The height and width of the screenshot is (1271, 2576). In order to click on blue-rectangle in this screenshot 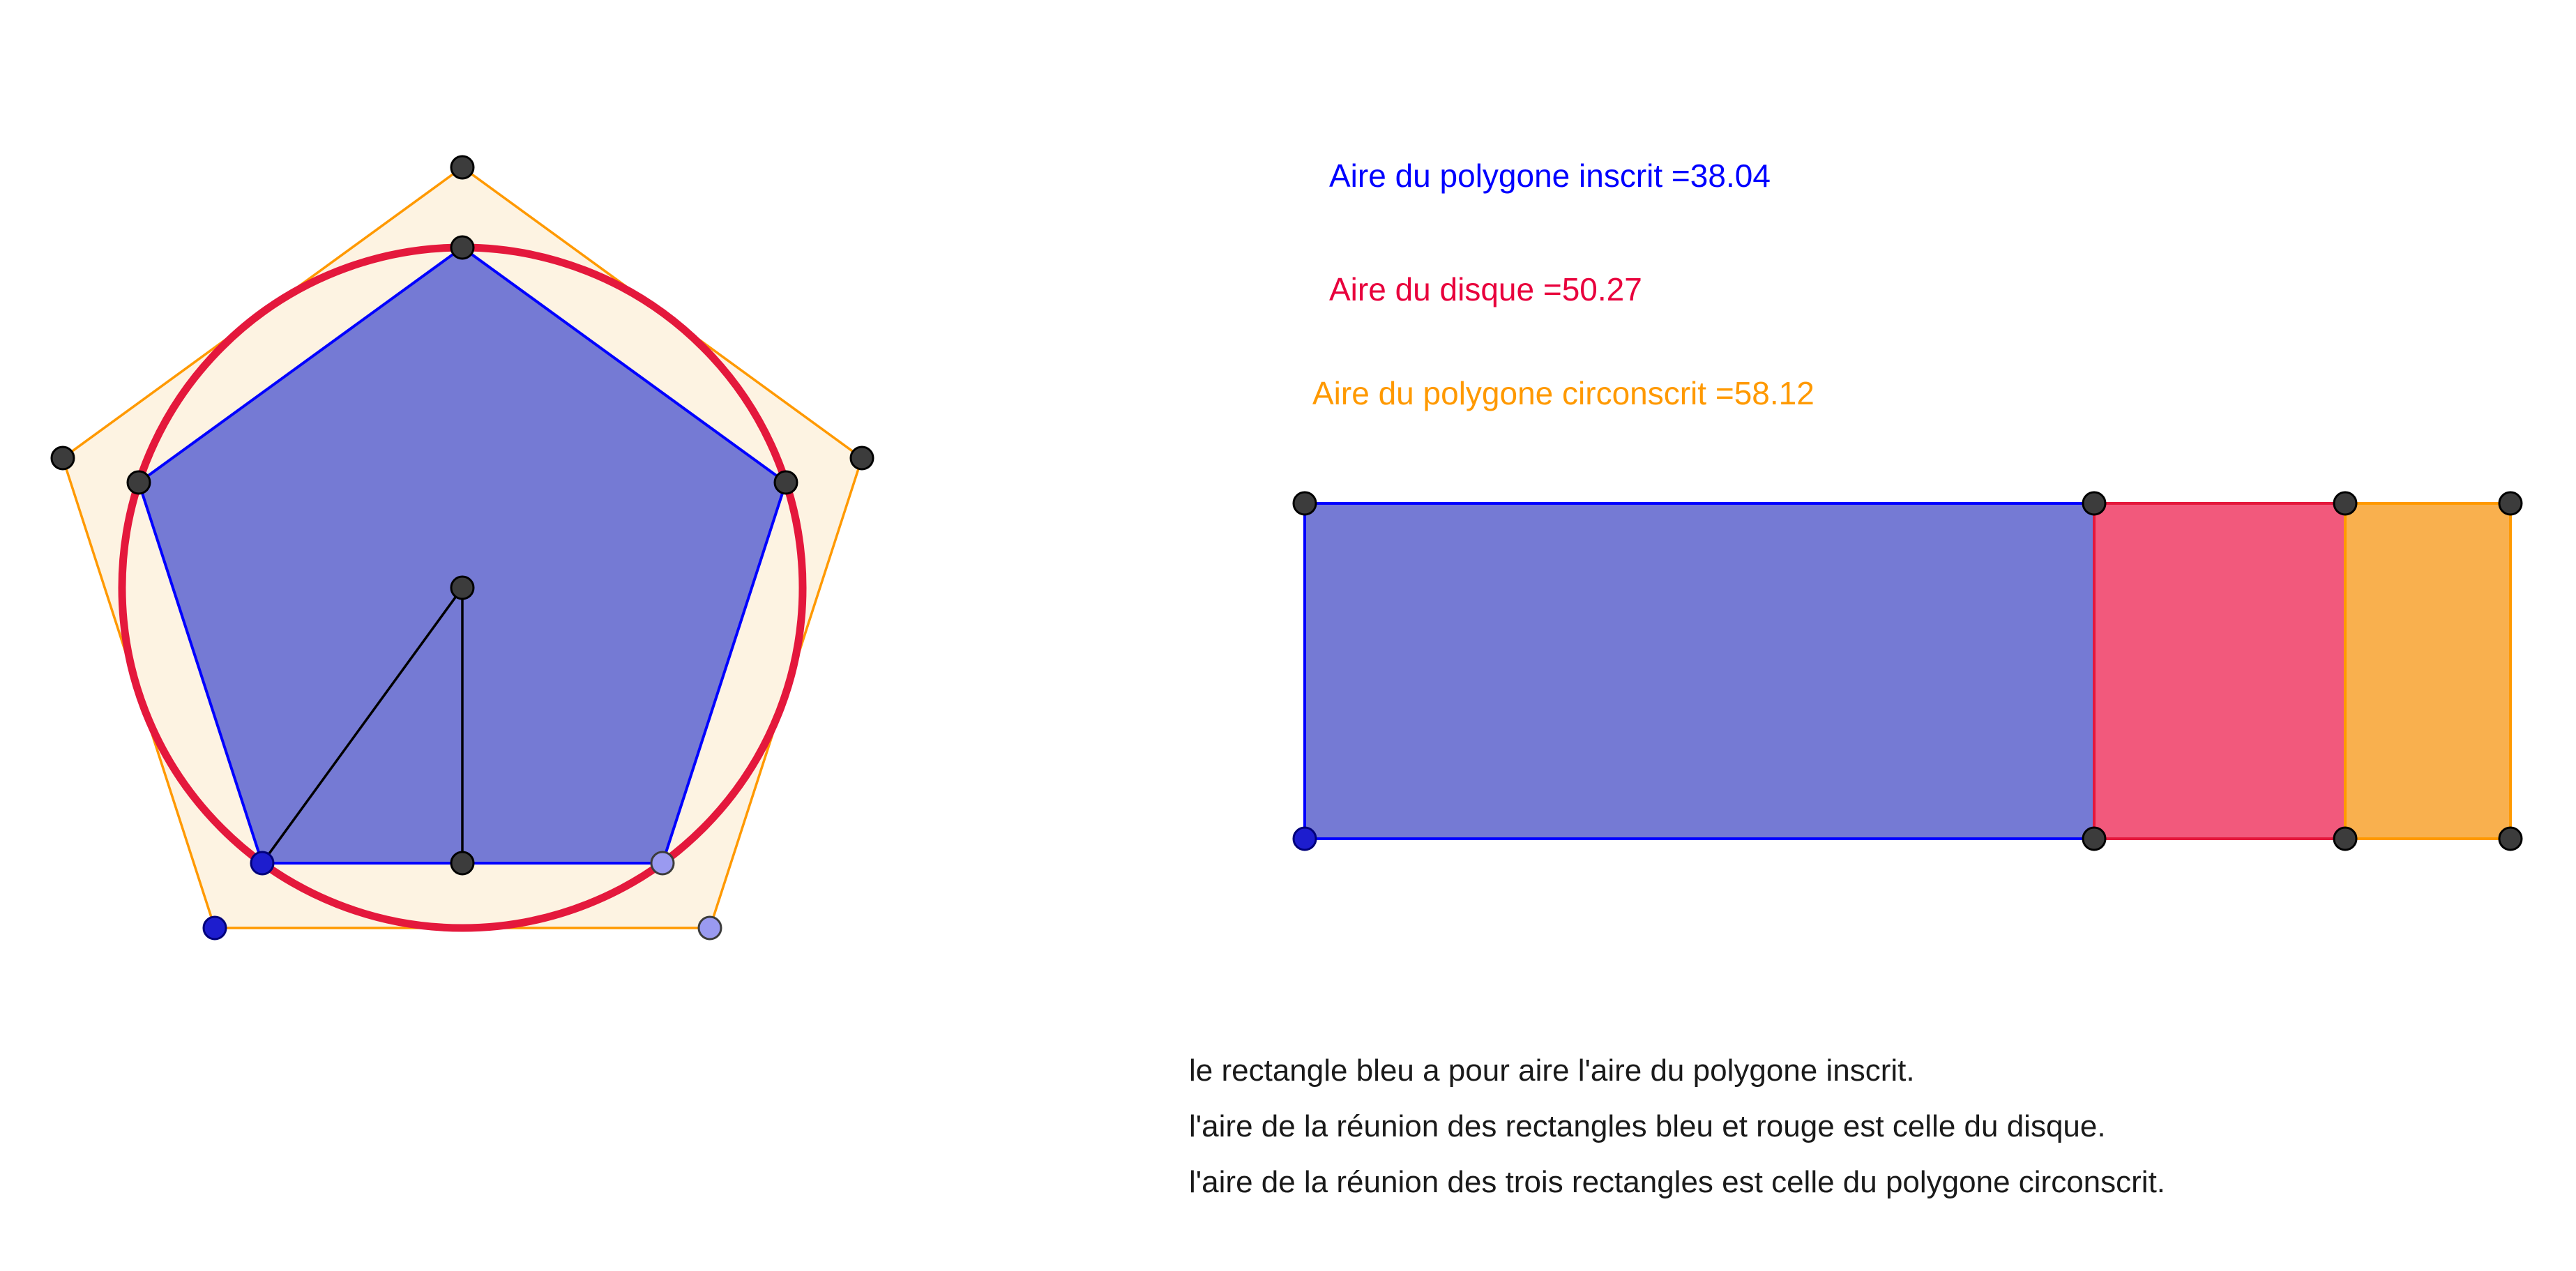, I will do `click(1699, 671)`.